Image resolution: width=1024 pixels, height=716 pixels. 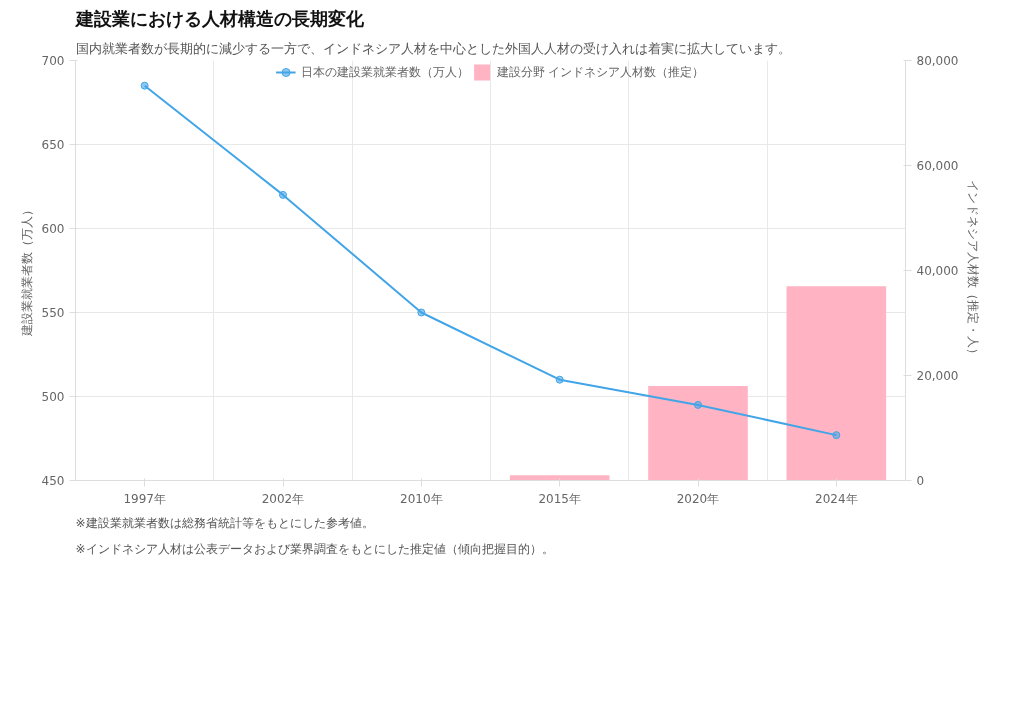 What do you see at coordinates (224, 522) in the screenshot?
I see `text: ※建設業就業者数は総務省統計等をもとにした参考値。` at bounding box center [224, 522].